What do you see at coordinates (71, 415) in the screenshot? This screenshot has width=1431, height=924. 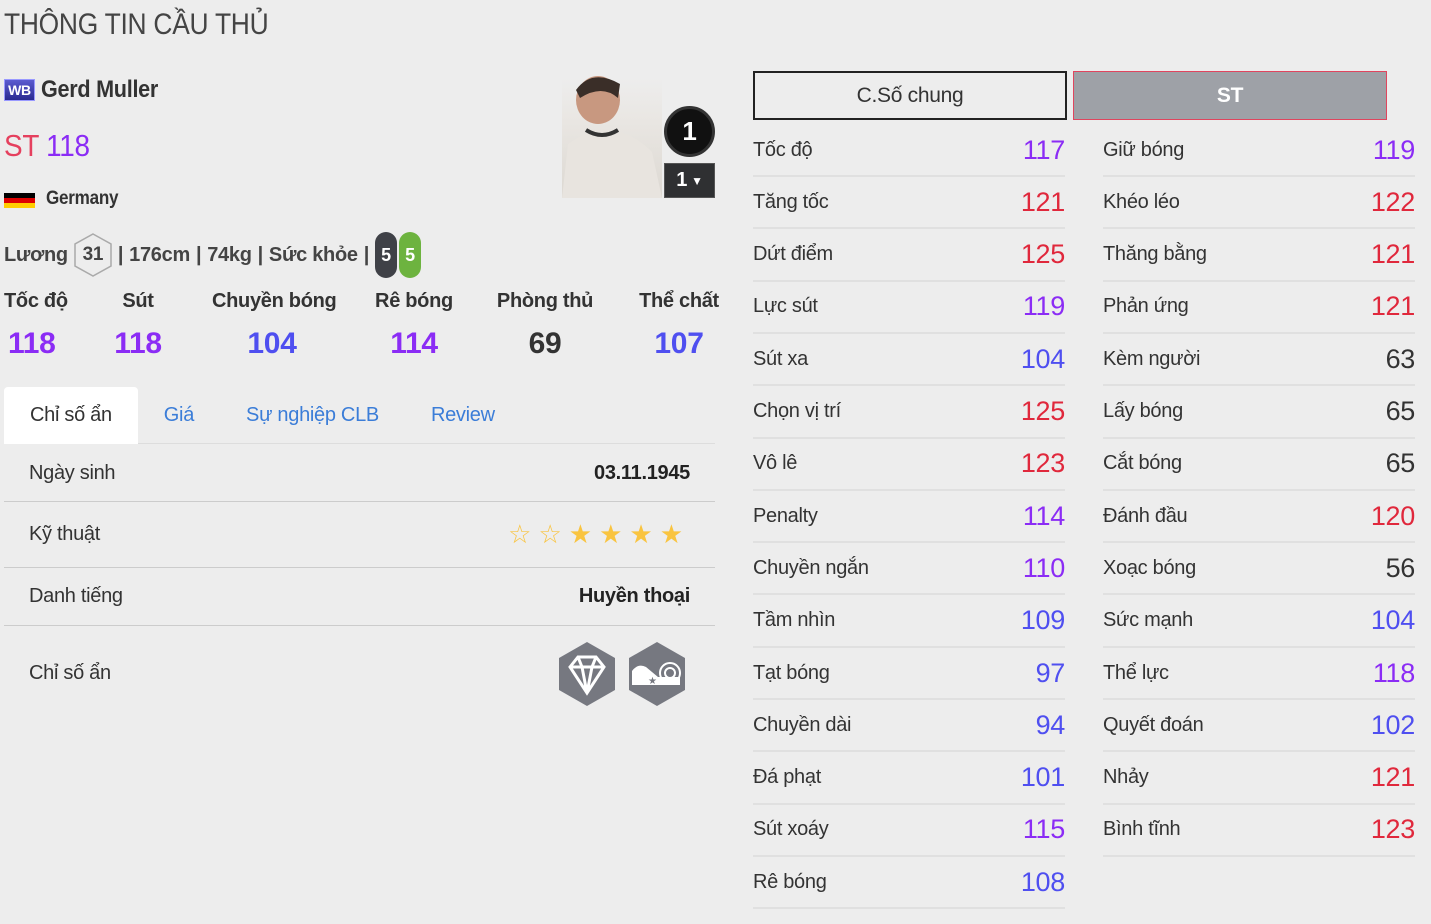 I see `tab-hidden-stats: Chỉ số ẩn` at bounding box center [71, 415].